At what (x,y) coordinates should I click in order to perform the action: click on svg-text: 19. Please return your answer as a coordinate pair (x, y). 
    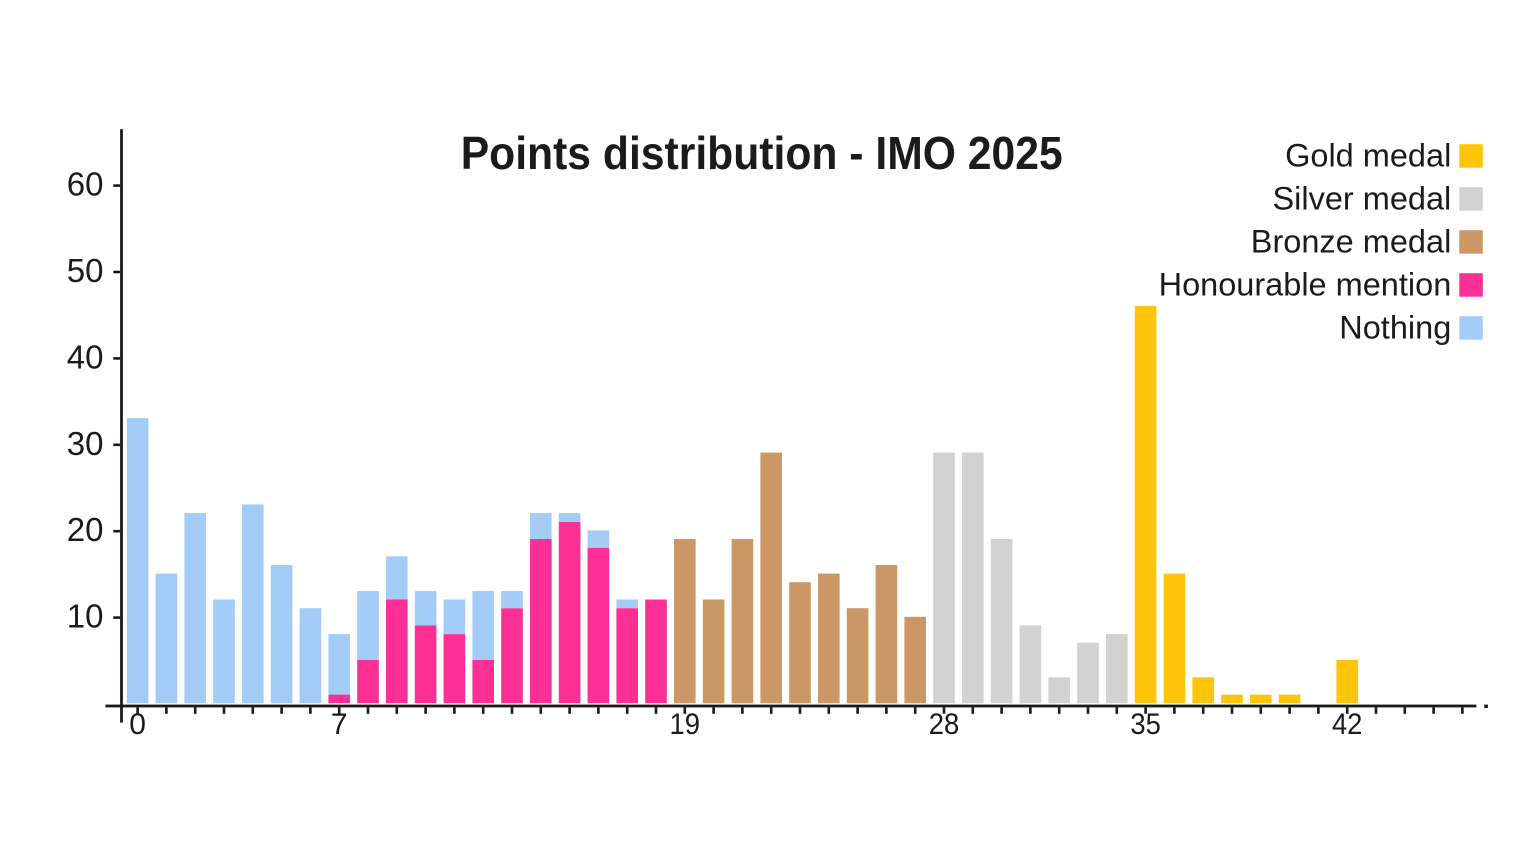
    Looking at the image, I should click on (685, 724).